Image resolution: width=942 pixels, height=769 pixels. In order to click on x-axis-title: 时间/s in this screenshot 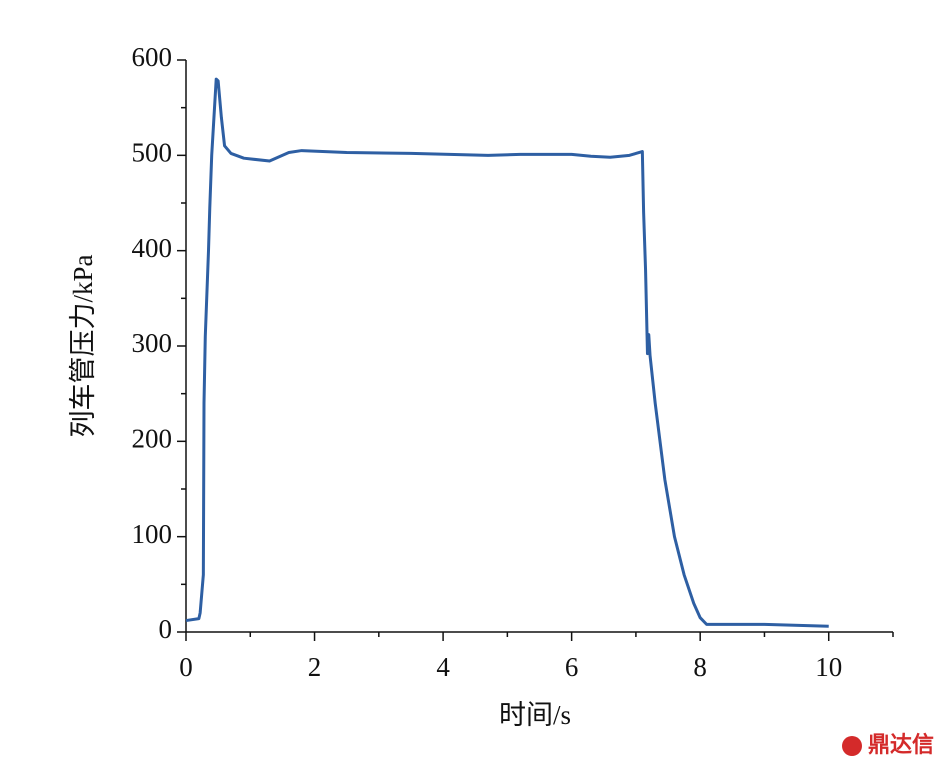, I will do `click(535, 715)`.